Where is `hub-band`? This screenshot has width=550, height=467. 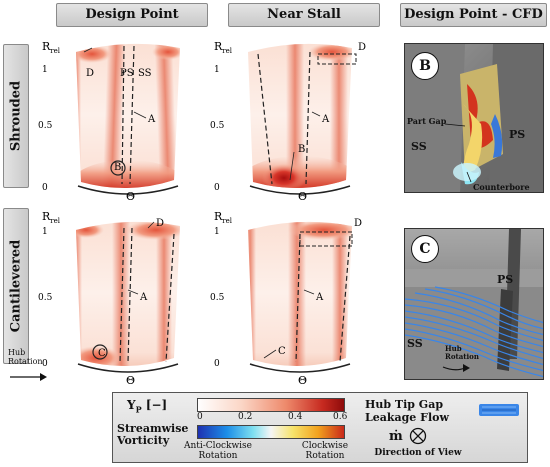
hub-band is located at coordinates (474, 278).